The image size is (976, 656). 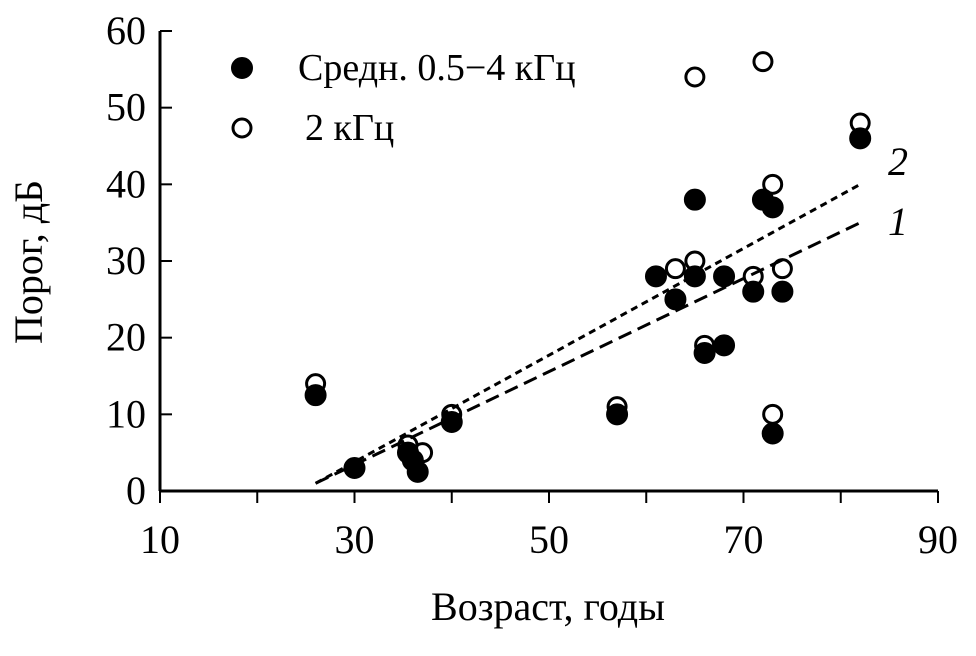 I want to click on y-tick-label: 20, so click(x=126, y=337).